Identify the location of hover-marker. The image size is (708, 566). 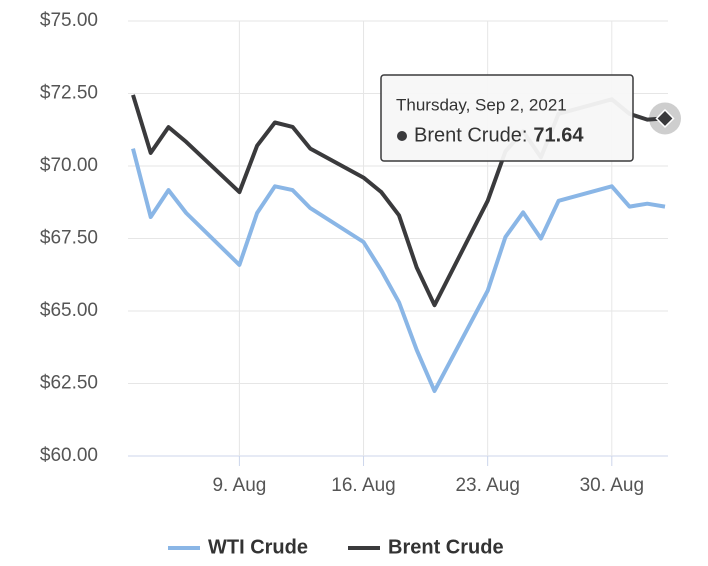
(665, 118).